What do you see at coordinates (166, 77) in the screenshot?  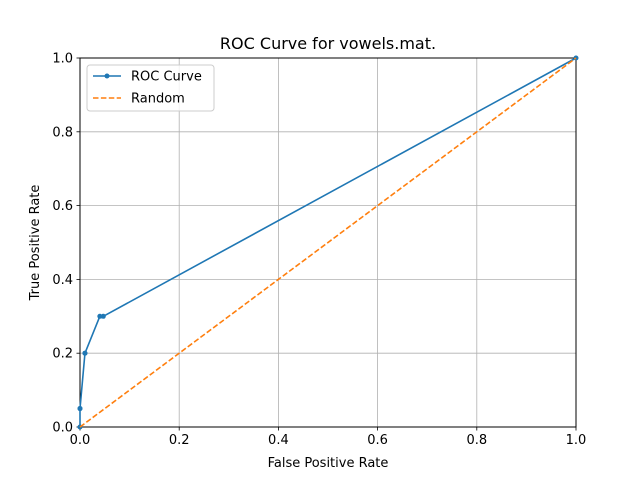 I see `legend-label-roc: ROC Curve` at bounding box center [166, 77].